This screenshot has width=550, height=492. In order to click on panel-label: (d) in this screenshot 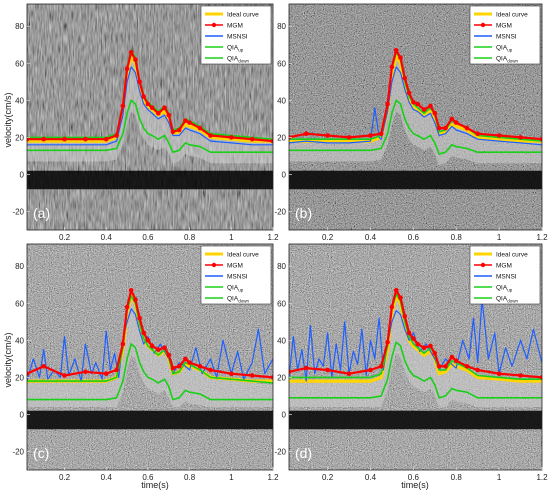, I will do `click(303, 453)`.